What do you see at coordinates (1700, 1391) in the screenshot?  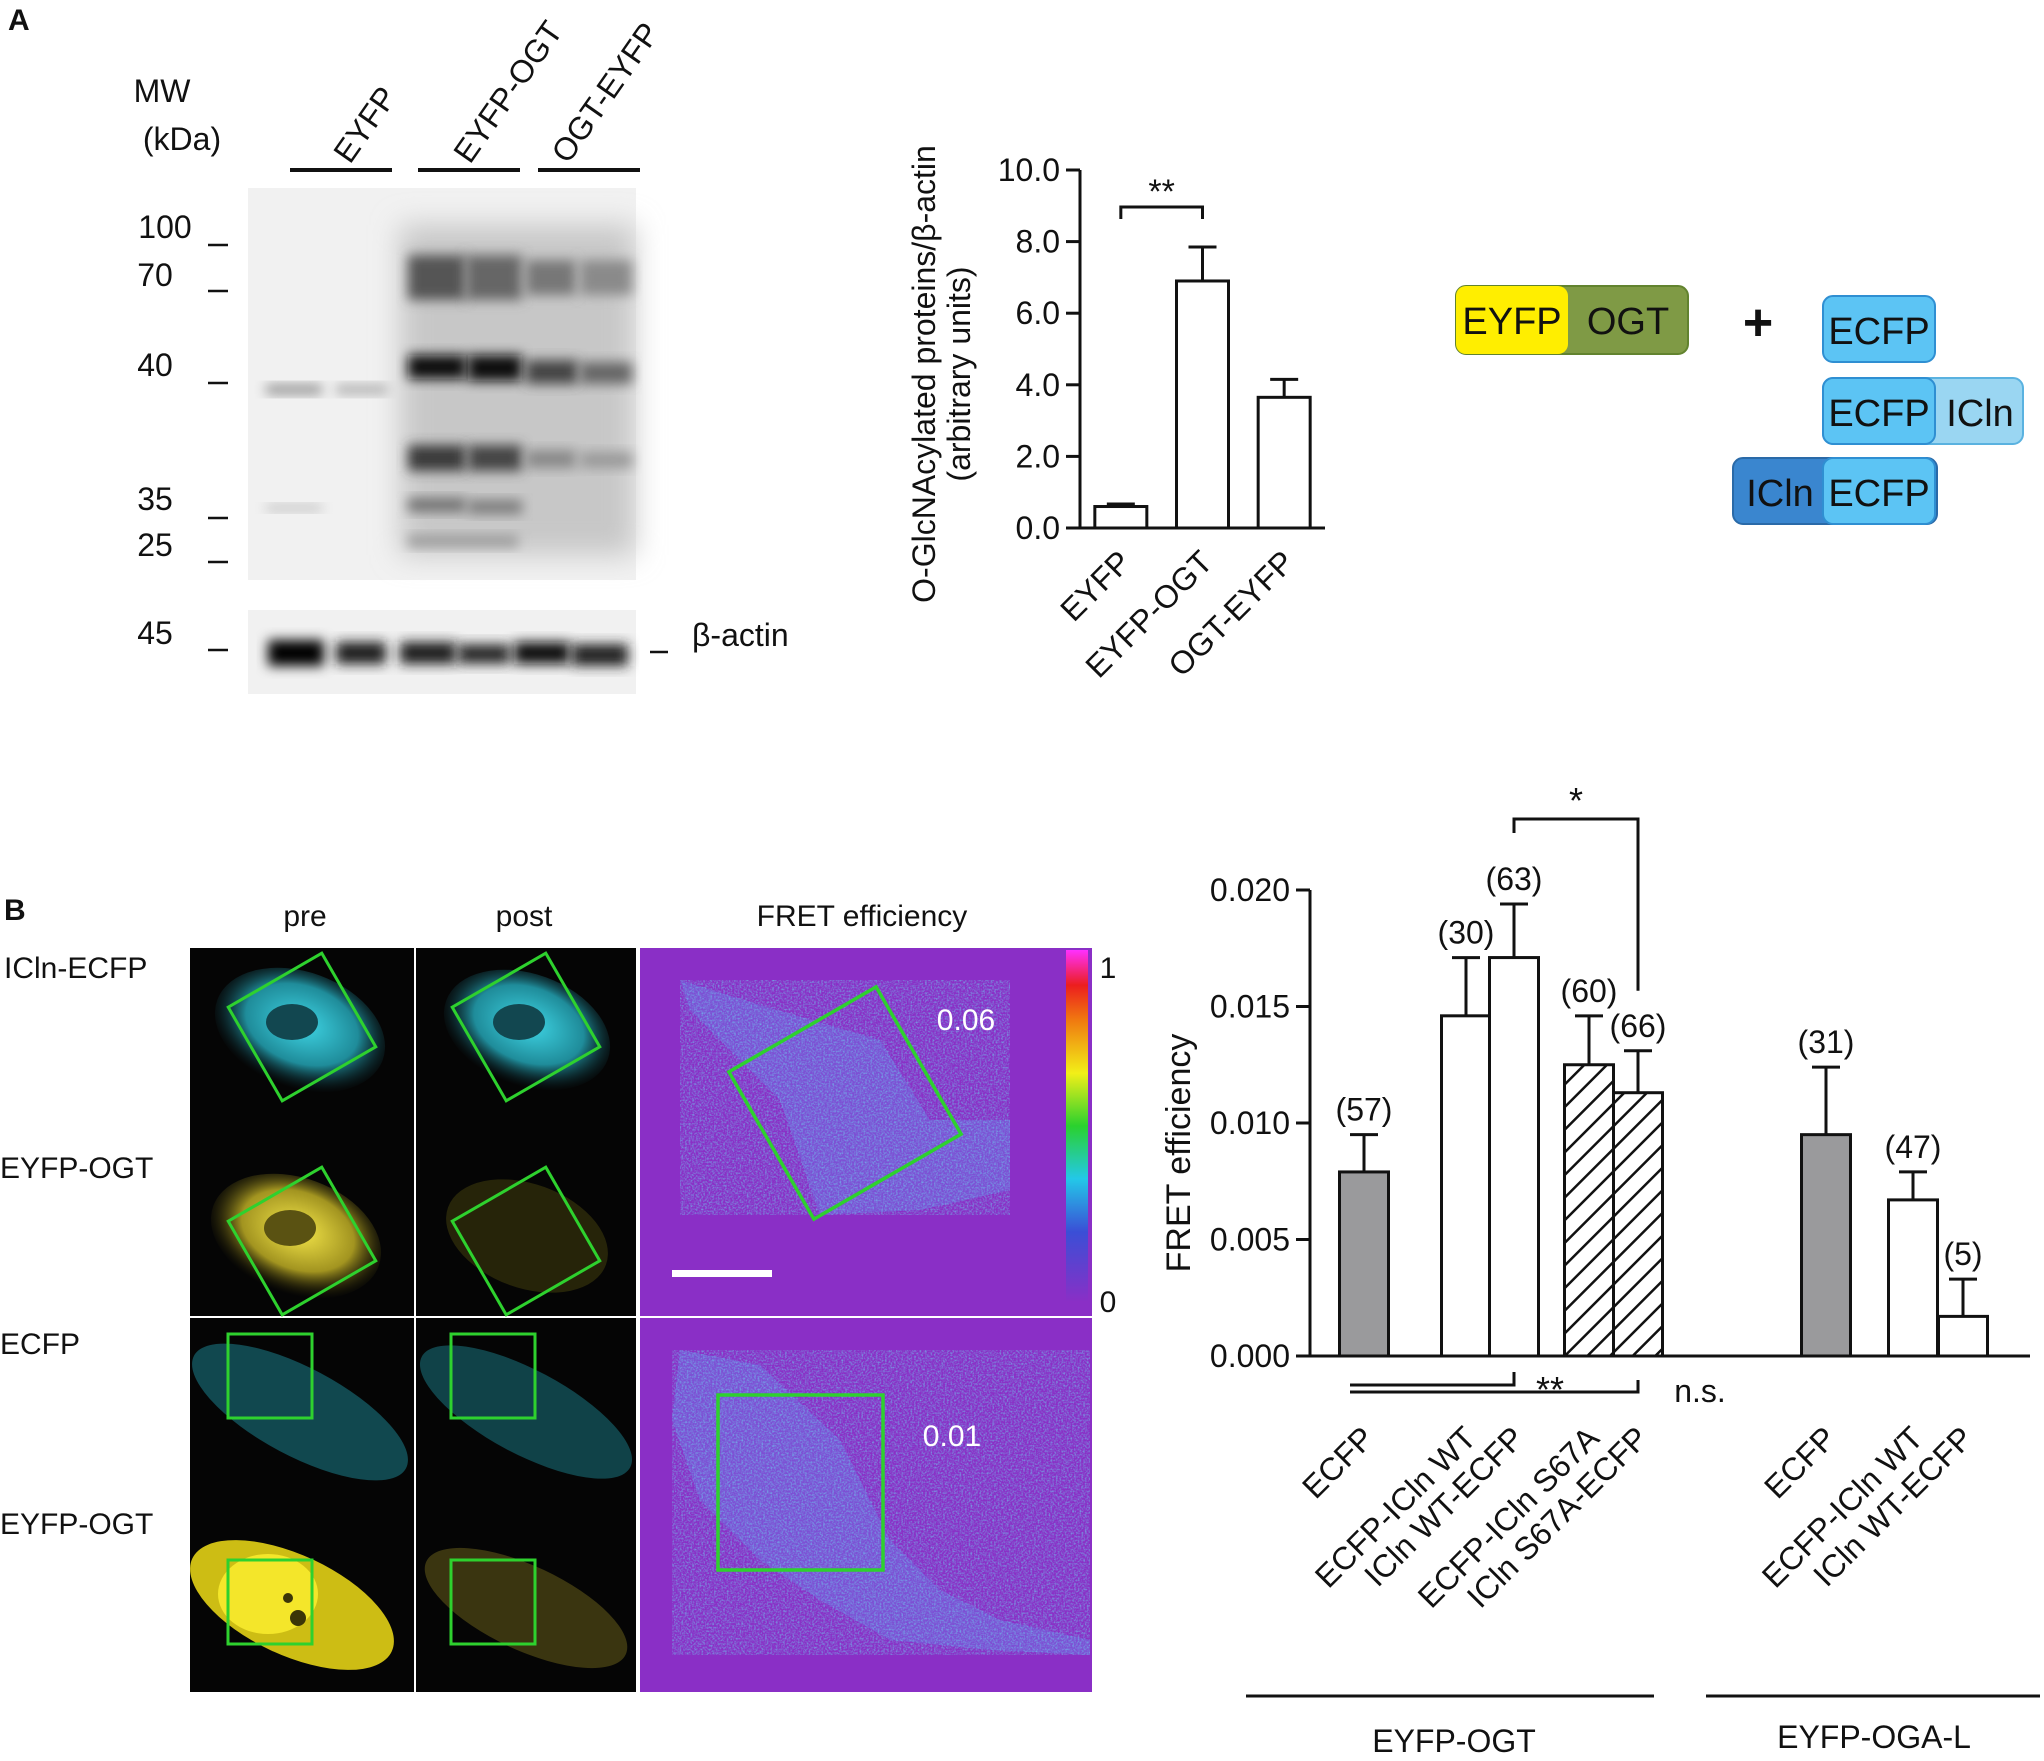 I see `significance-label: n.s.` at bounding box center [1700, 1391].